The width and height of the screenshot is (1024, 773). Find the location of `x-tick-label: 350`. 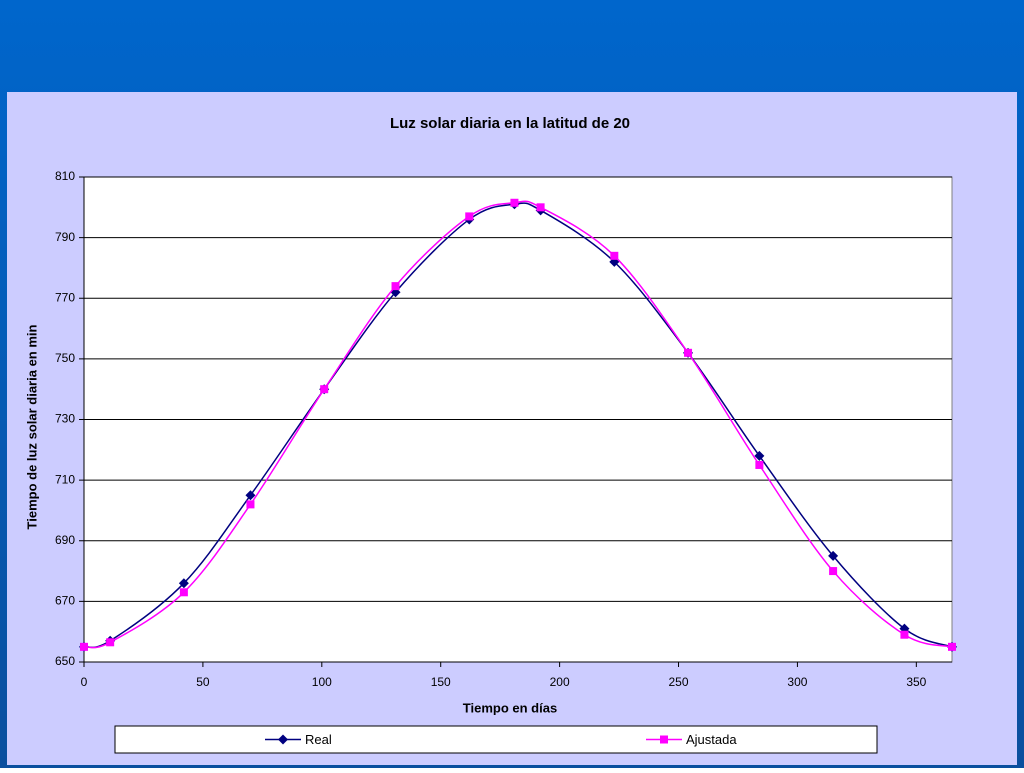

x-tick-label: 350 is located at coordinates (916, 682).